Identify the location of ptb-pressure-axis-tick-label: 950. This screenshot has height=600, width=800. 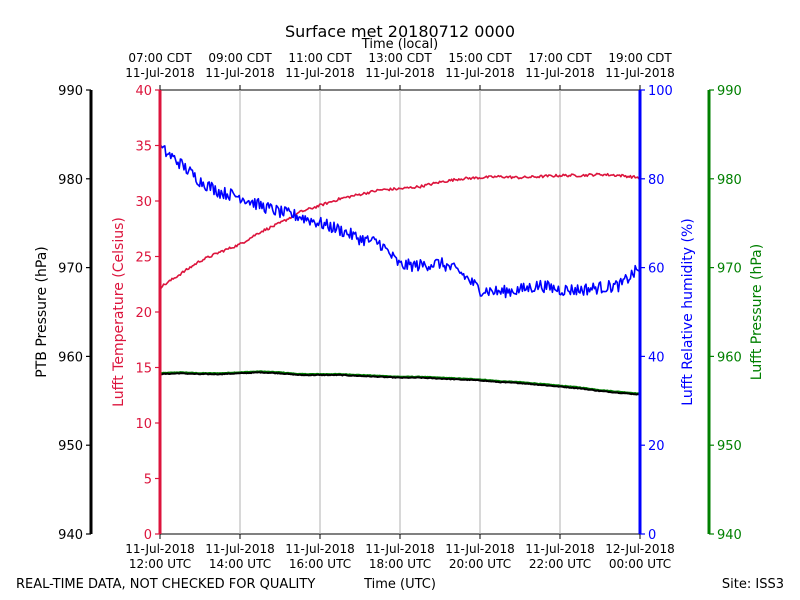
(70, 446).